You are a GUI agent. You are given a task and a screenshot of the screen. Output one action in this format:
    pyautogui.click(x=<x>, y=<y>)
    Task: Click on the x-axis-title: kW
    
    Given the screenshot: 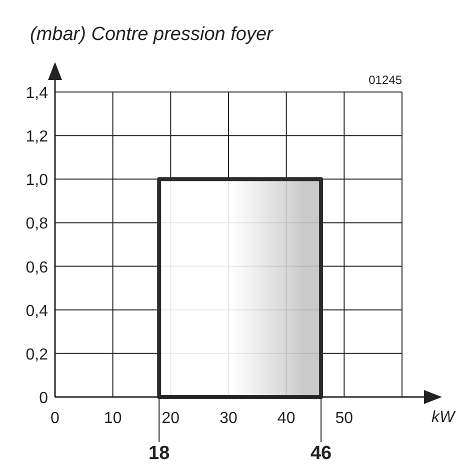 What is the action you would take?
    pyautogui.click(x=443, y=417)
    